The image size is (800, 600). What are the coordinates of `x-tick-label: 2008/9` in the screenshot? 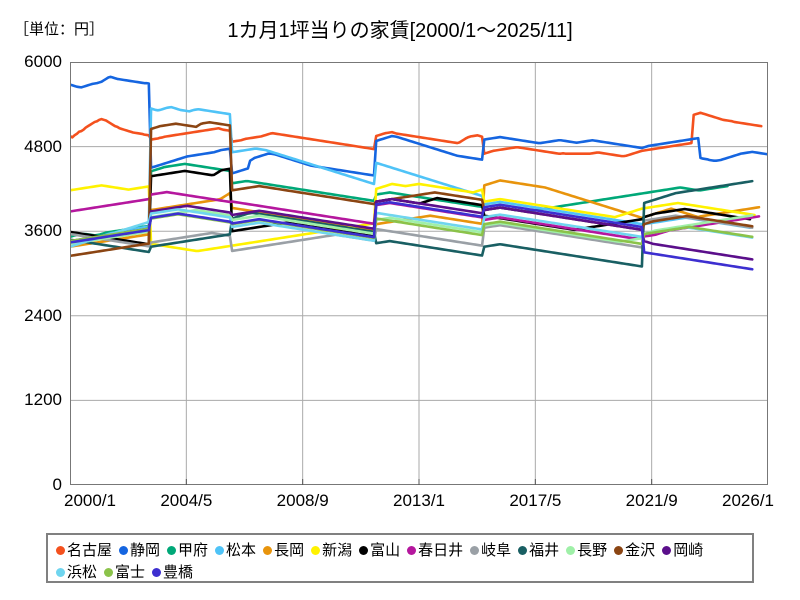 It's located at (302, 500).